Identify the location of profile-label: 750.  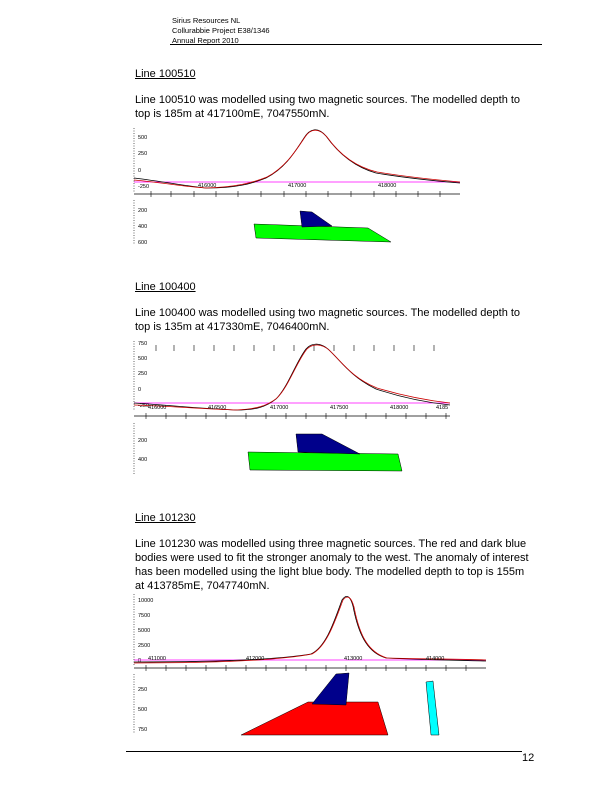
(142, 344).